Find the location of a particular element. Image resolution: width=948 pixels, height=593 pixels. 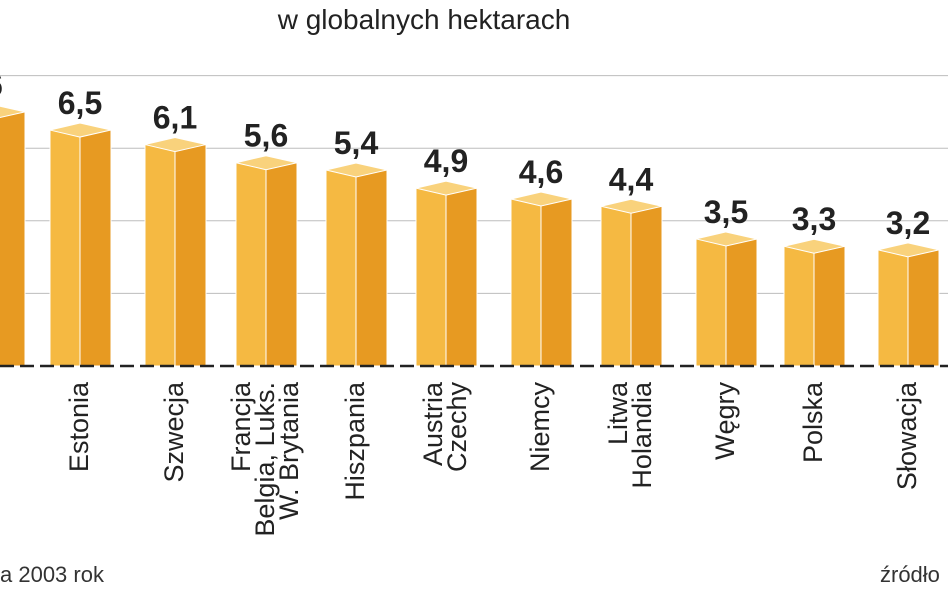

value-label-4: 5,4 is located at coordinates (356, 143).